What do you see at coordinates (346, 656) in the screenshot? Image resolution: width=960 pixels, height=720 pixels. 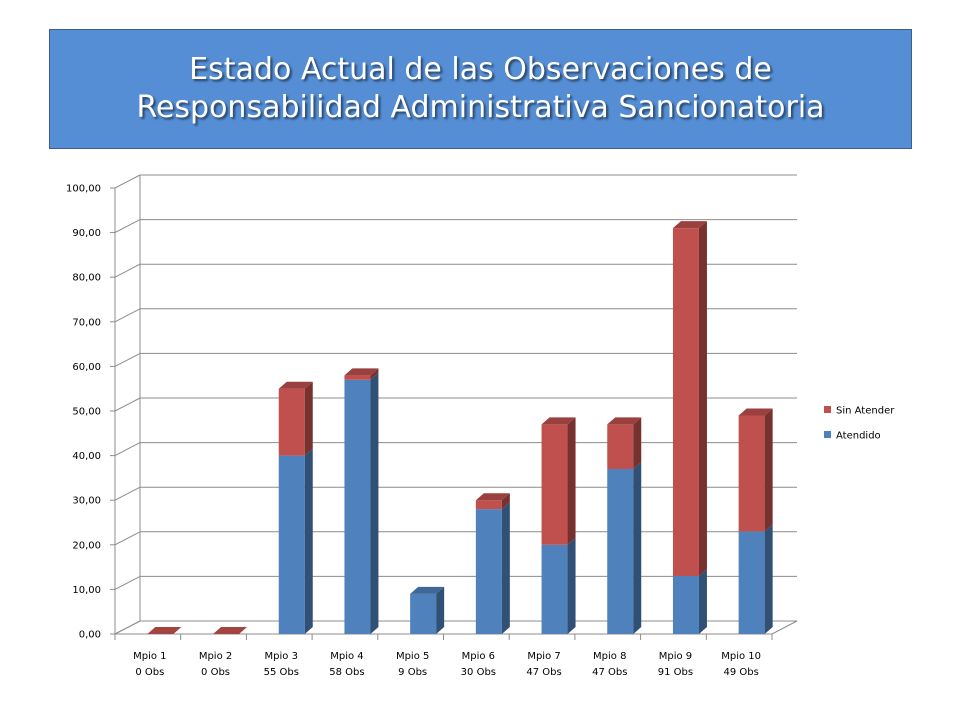 I see `x-tick-label: Mpio 4` at bounding box center [346, 656].